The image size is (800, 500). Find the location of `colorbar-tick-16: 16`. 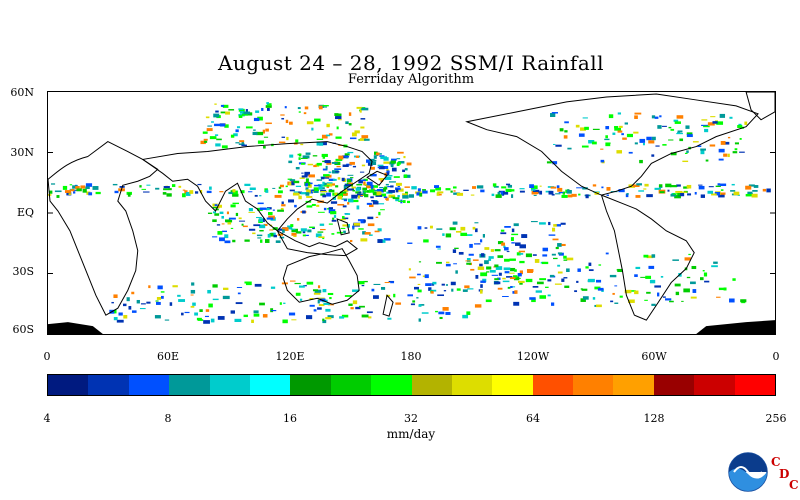

colorbar-tick-16: 16 is located at coordinates (290, 418).